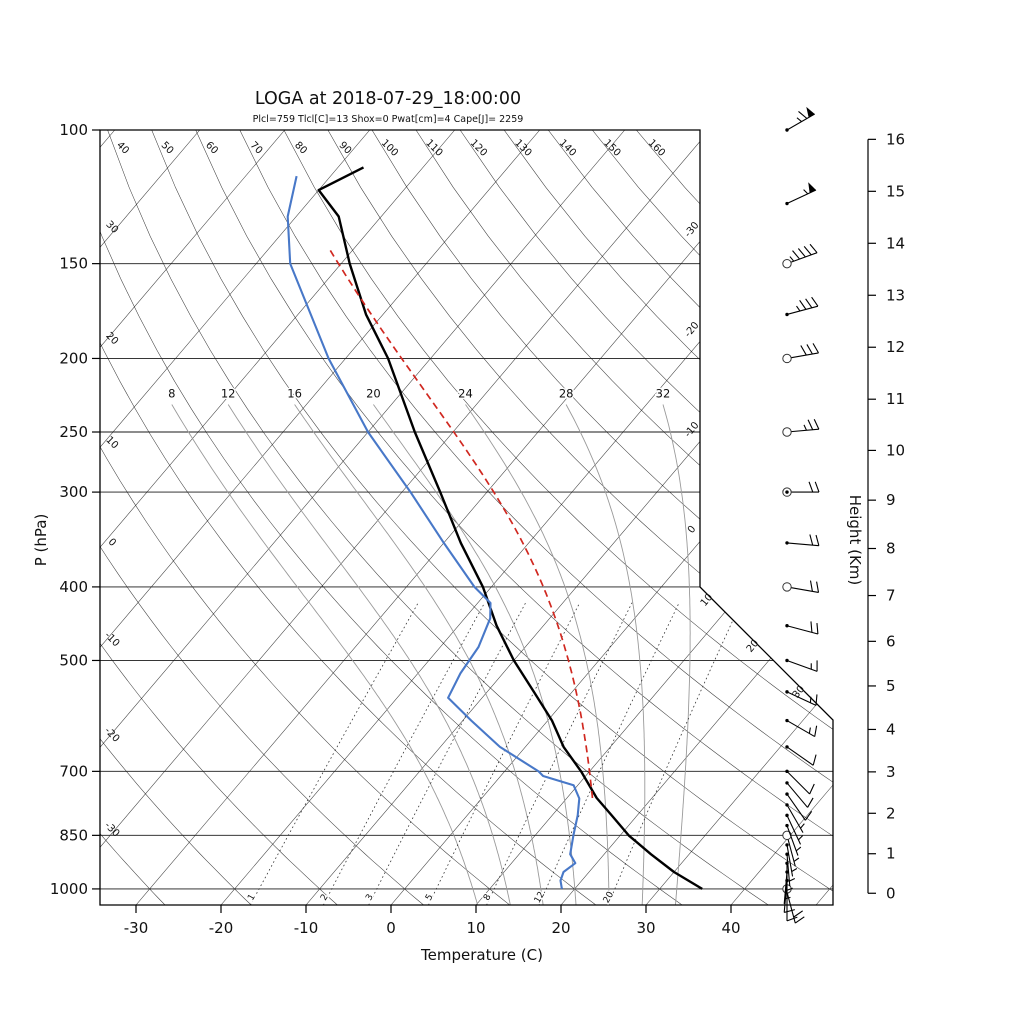 The height and width of the screenshot is (1024, 1024). I want to click on chart-title: LOGA at 2018-07-29_18:00:00, so click(388, 99).